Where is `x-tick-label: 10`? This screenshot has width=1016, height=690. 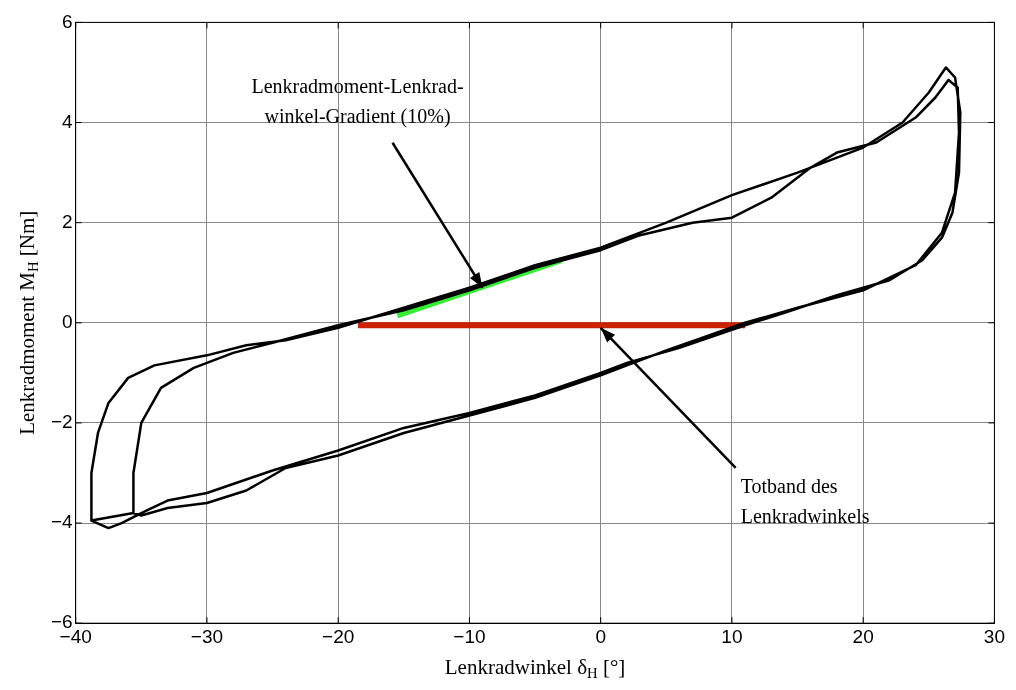 x-tick-label: 10 is located at coordinates (732, 636).